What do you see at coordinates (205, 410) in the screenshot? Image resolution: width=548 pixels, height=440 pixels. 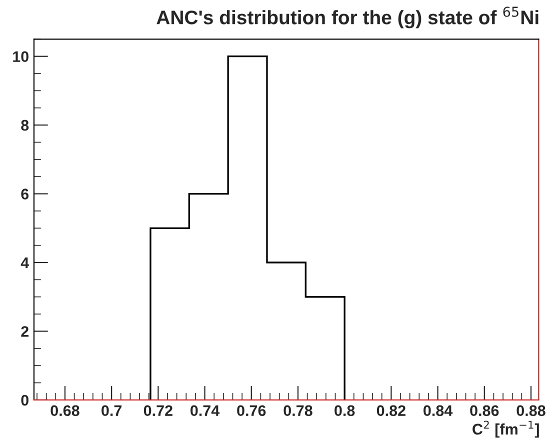 I see `x-tick-label: 0.74` at bounding box center [205, 410].